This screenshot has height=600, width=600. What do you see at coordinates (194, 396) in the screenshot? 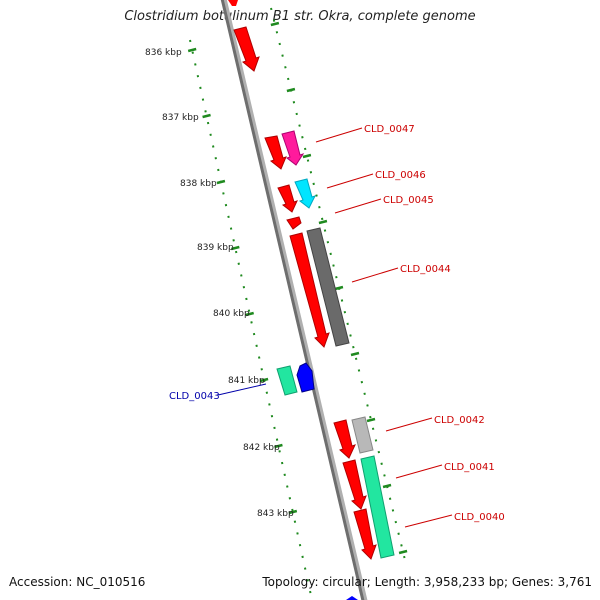
I see `gene-label-cld-0043: CLD_0043` at bounding box center [194, 396].